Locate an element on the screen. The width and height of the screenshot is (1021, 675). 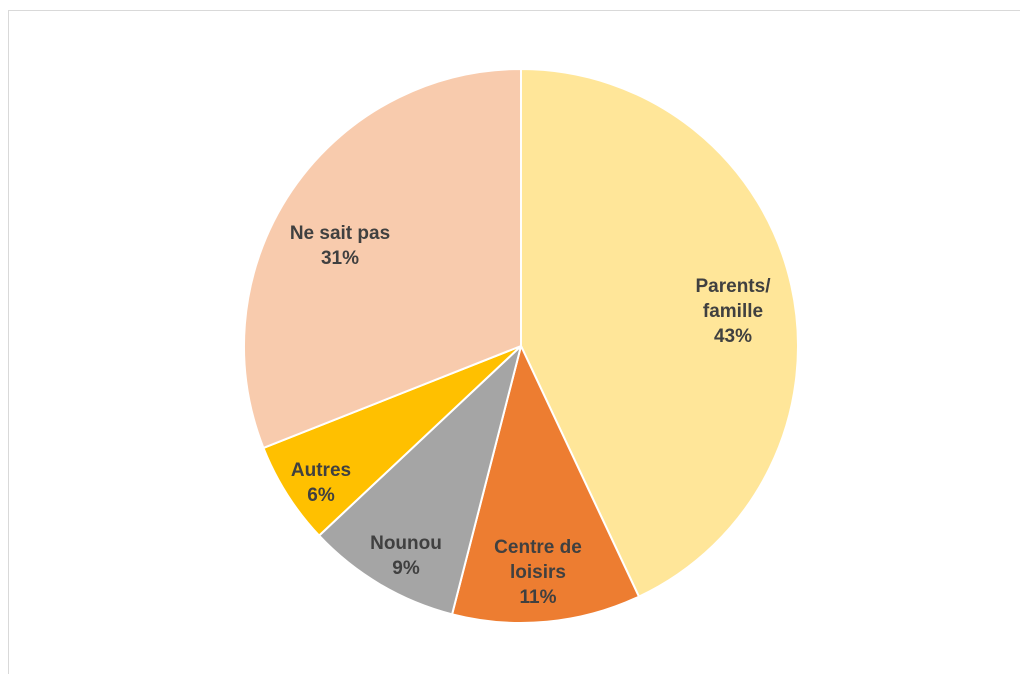
slice-label-4: Ne sait pas 31% is located at coordinates (340, 246).